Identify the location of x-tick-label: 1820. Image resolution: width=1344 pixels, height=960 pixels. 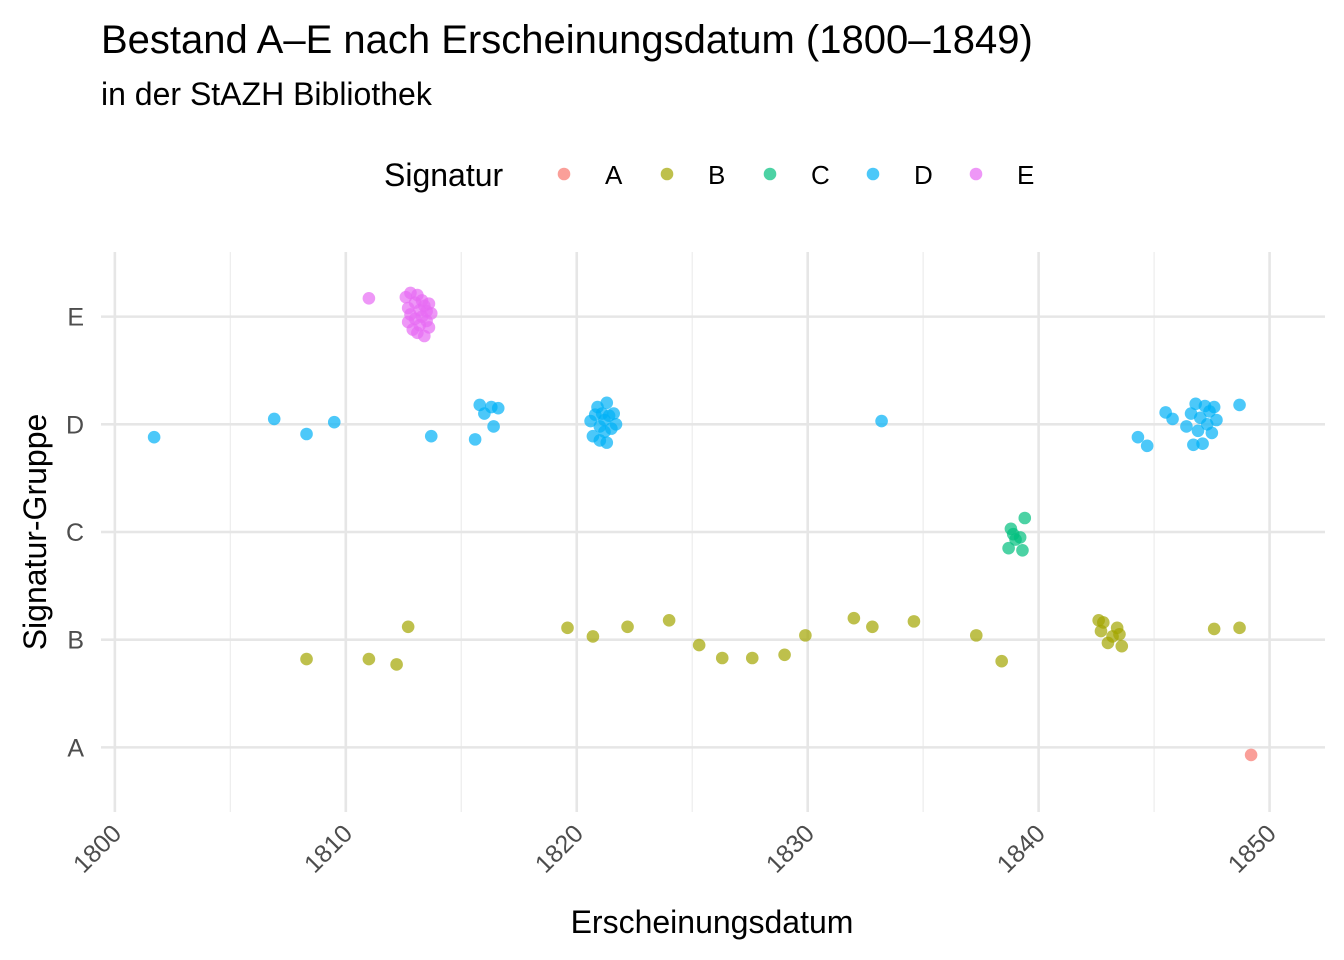
(559, 848).